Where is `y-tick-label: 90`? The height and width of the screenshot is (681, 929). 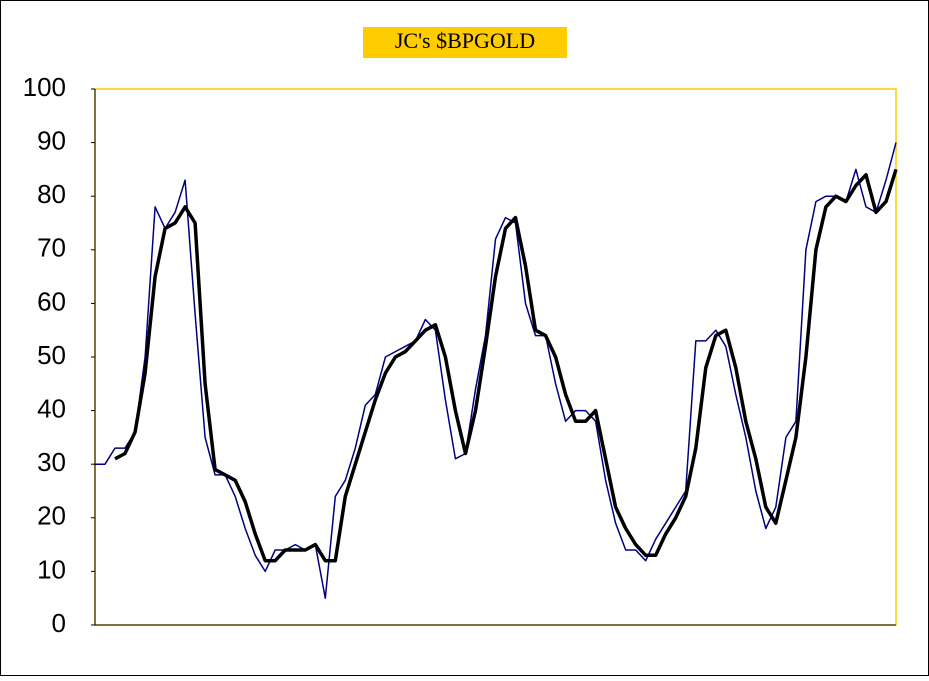 y-tick-label: 90 is located at coordinates (51, 140).